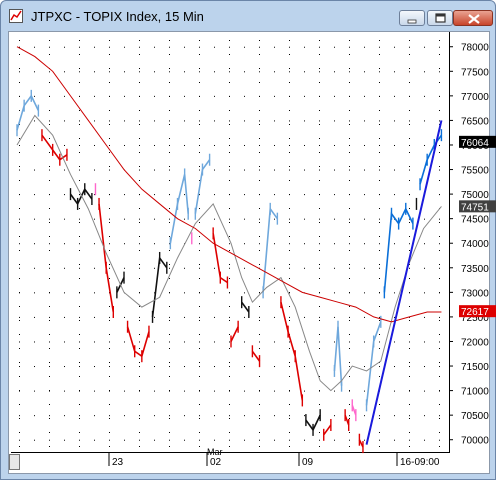 The image size is (496, 480). I want to click on maximize-button, so click(440, 18).